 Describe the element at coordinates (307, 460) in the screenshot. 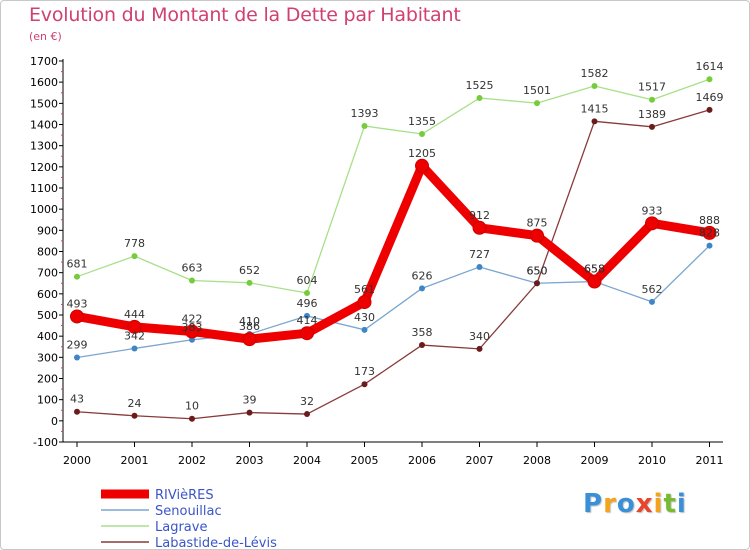

I see `x-tick-label: 2004` at that location.